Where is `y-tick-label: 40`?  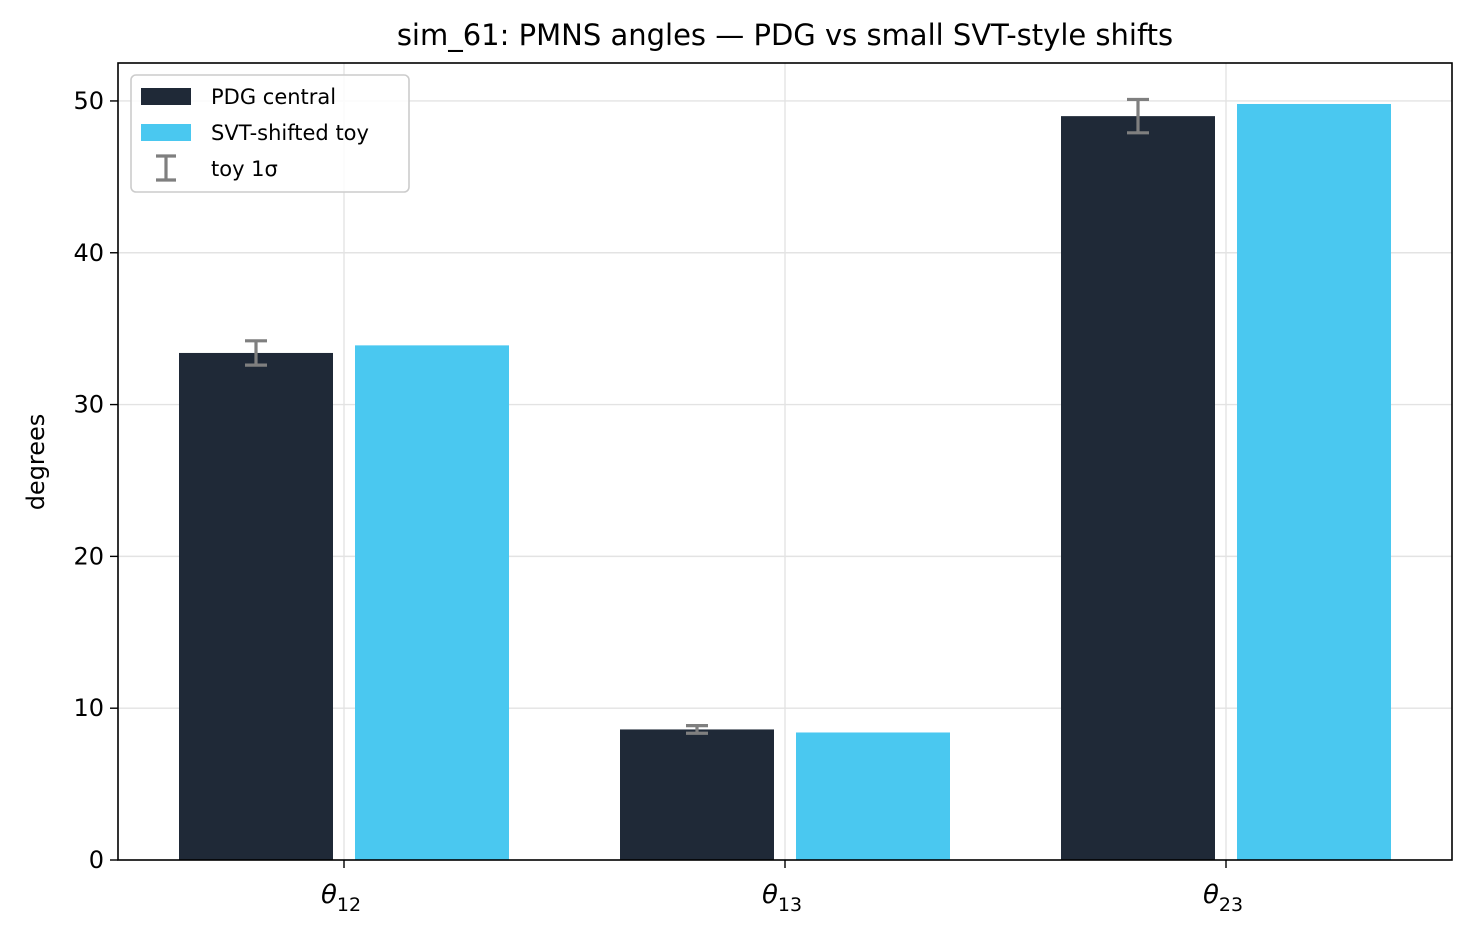
y-tick-label: 40 is located at coordinates (88, 253).